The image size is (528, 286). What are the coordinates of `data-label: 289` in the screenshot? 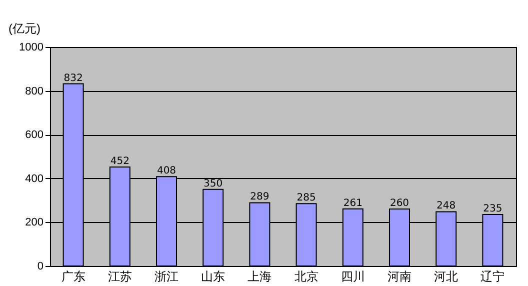 It's located at (260, 197).